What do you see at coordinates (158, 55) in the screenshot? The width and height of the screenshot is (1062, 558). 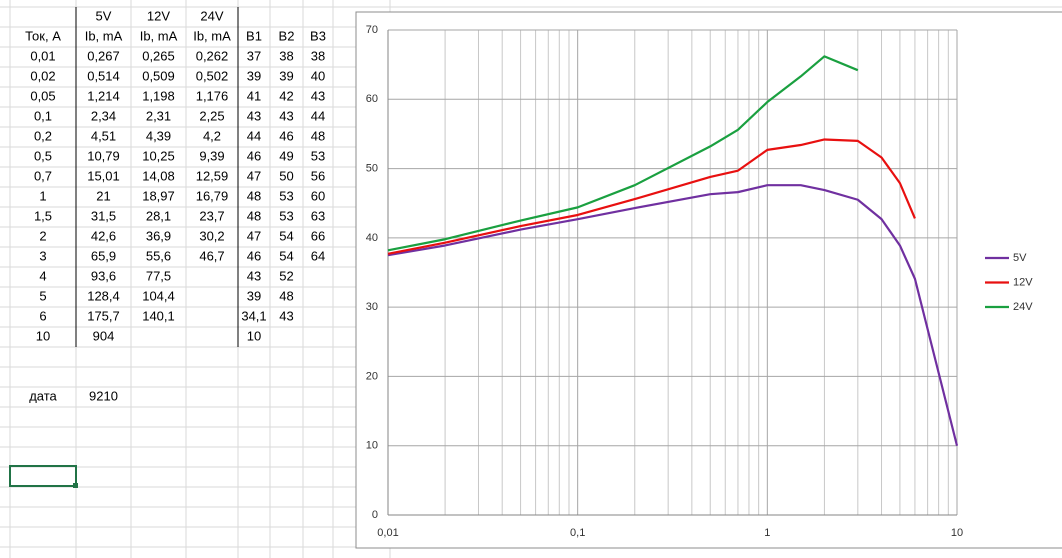 I see `cell-text: 0,265` at bounding box center [158, 55].